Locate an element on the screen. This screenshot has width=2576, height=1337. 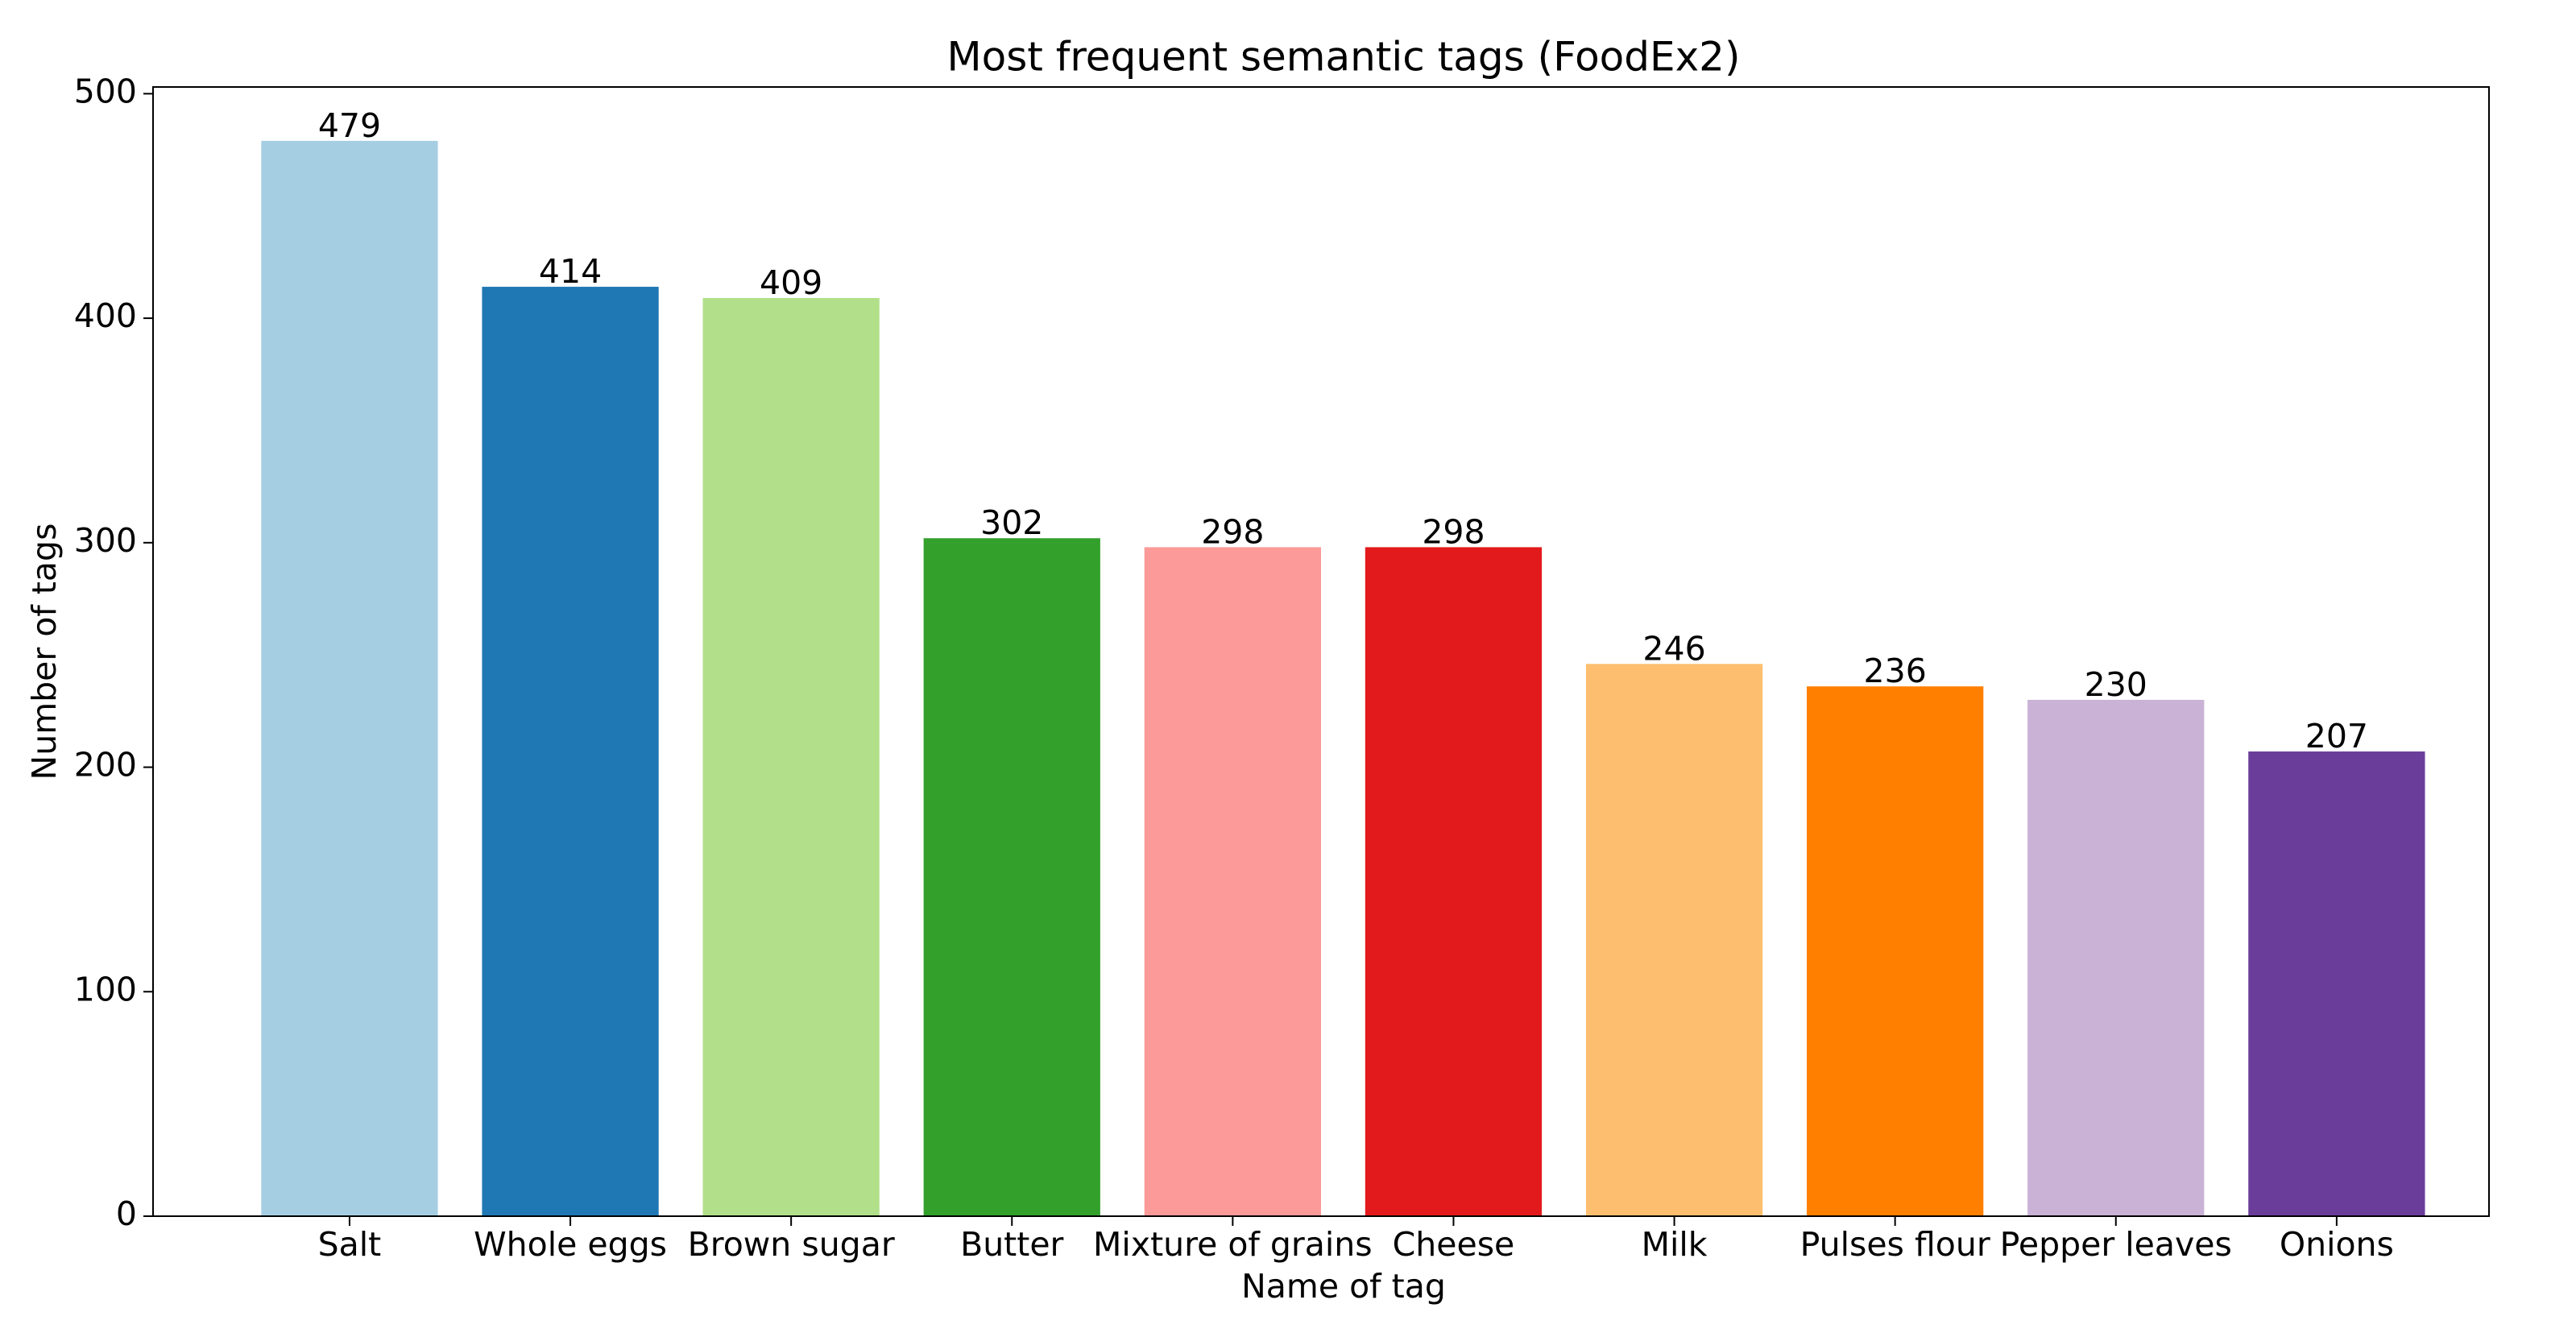
x-tick-label: Brown sugar is located at coordinates (791, 1244).